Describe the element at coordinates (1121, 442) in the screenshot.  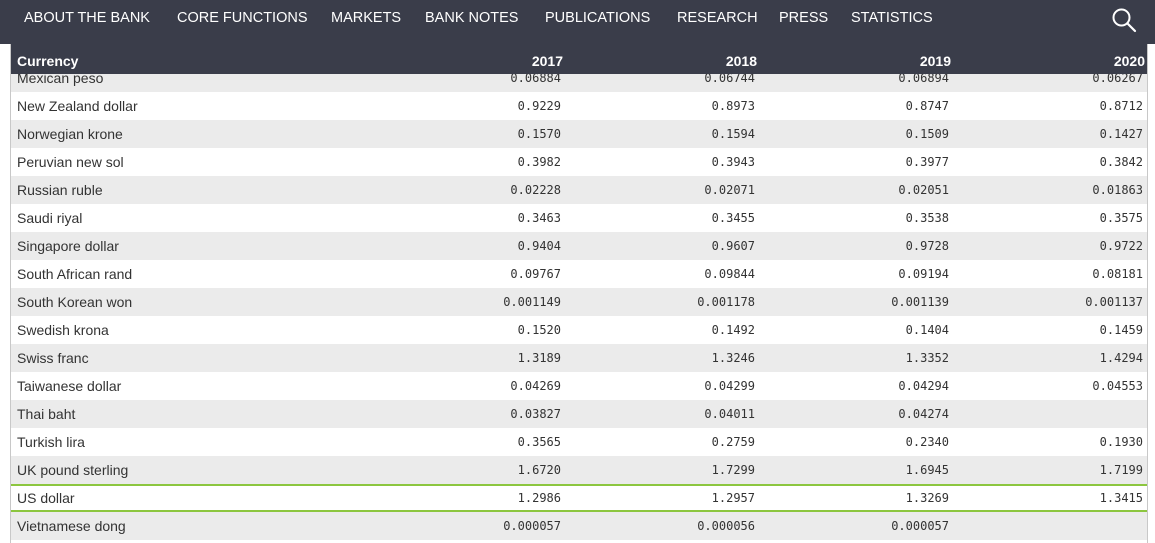
I see `rate-value: 0.1930` at that location.